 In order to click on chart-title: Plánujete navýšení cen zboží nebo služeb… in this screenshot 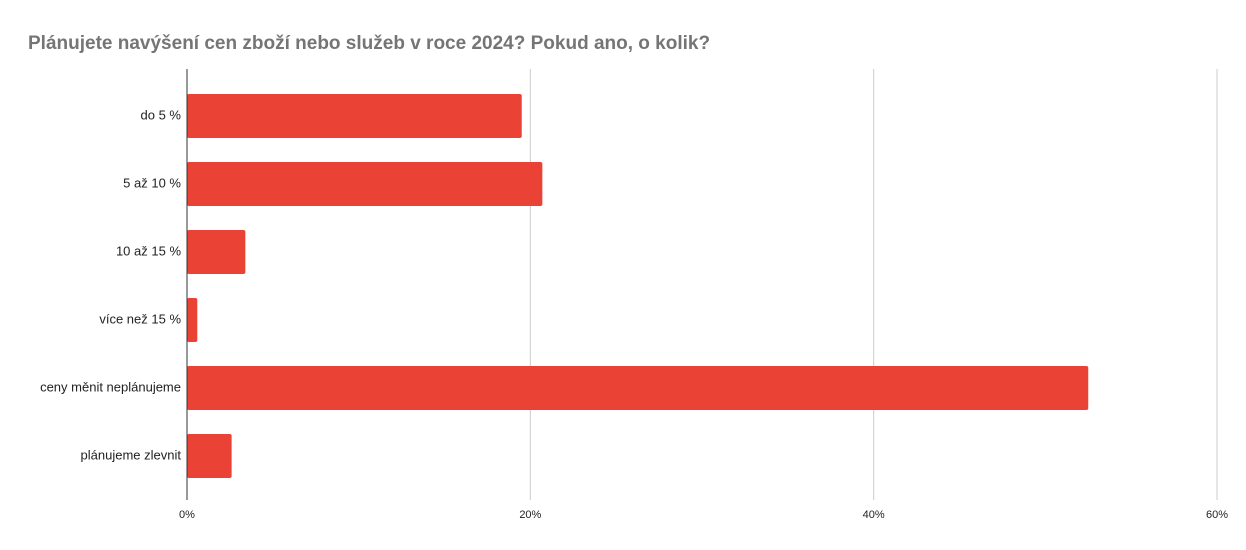, I will do `click(369, 43)`.